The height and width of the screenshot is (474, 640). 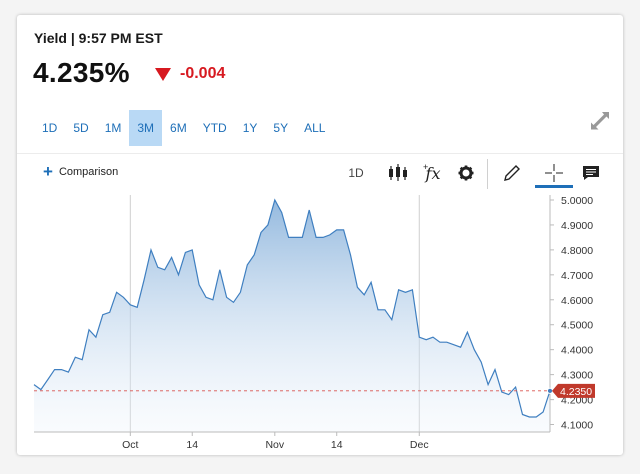 I want to click on y-tick-label: 4.4000, so click(x=577, y=351).